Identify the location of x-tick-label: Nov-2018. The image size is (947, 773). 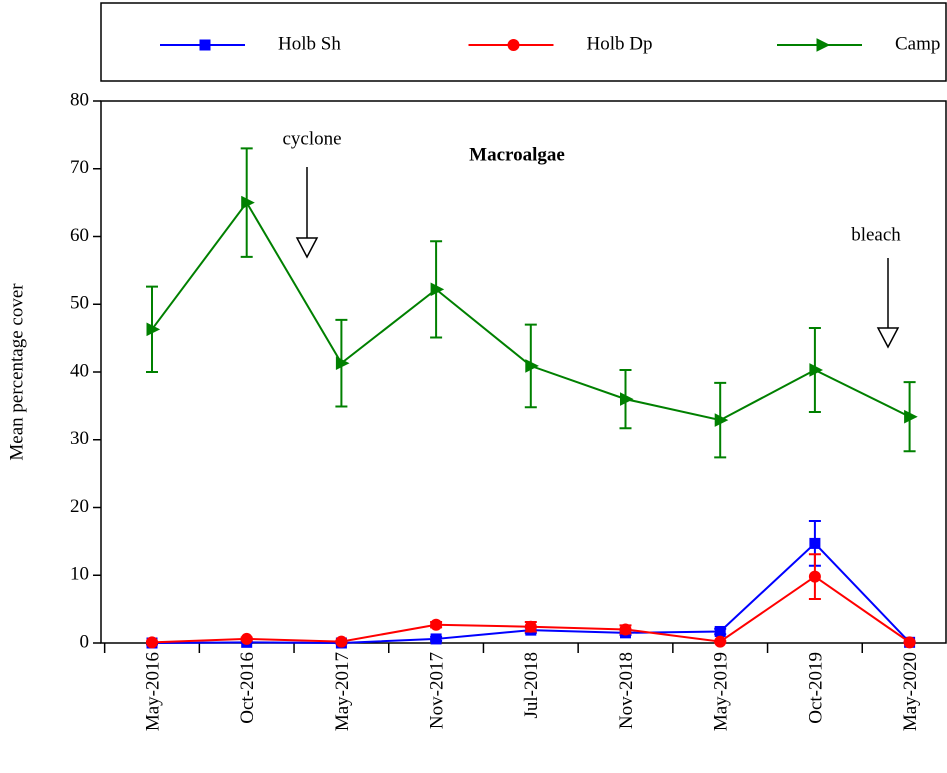
(626, 690).